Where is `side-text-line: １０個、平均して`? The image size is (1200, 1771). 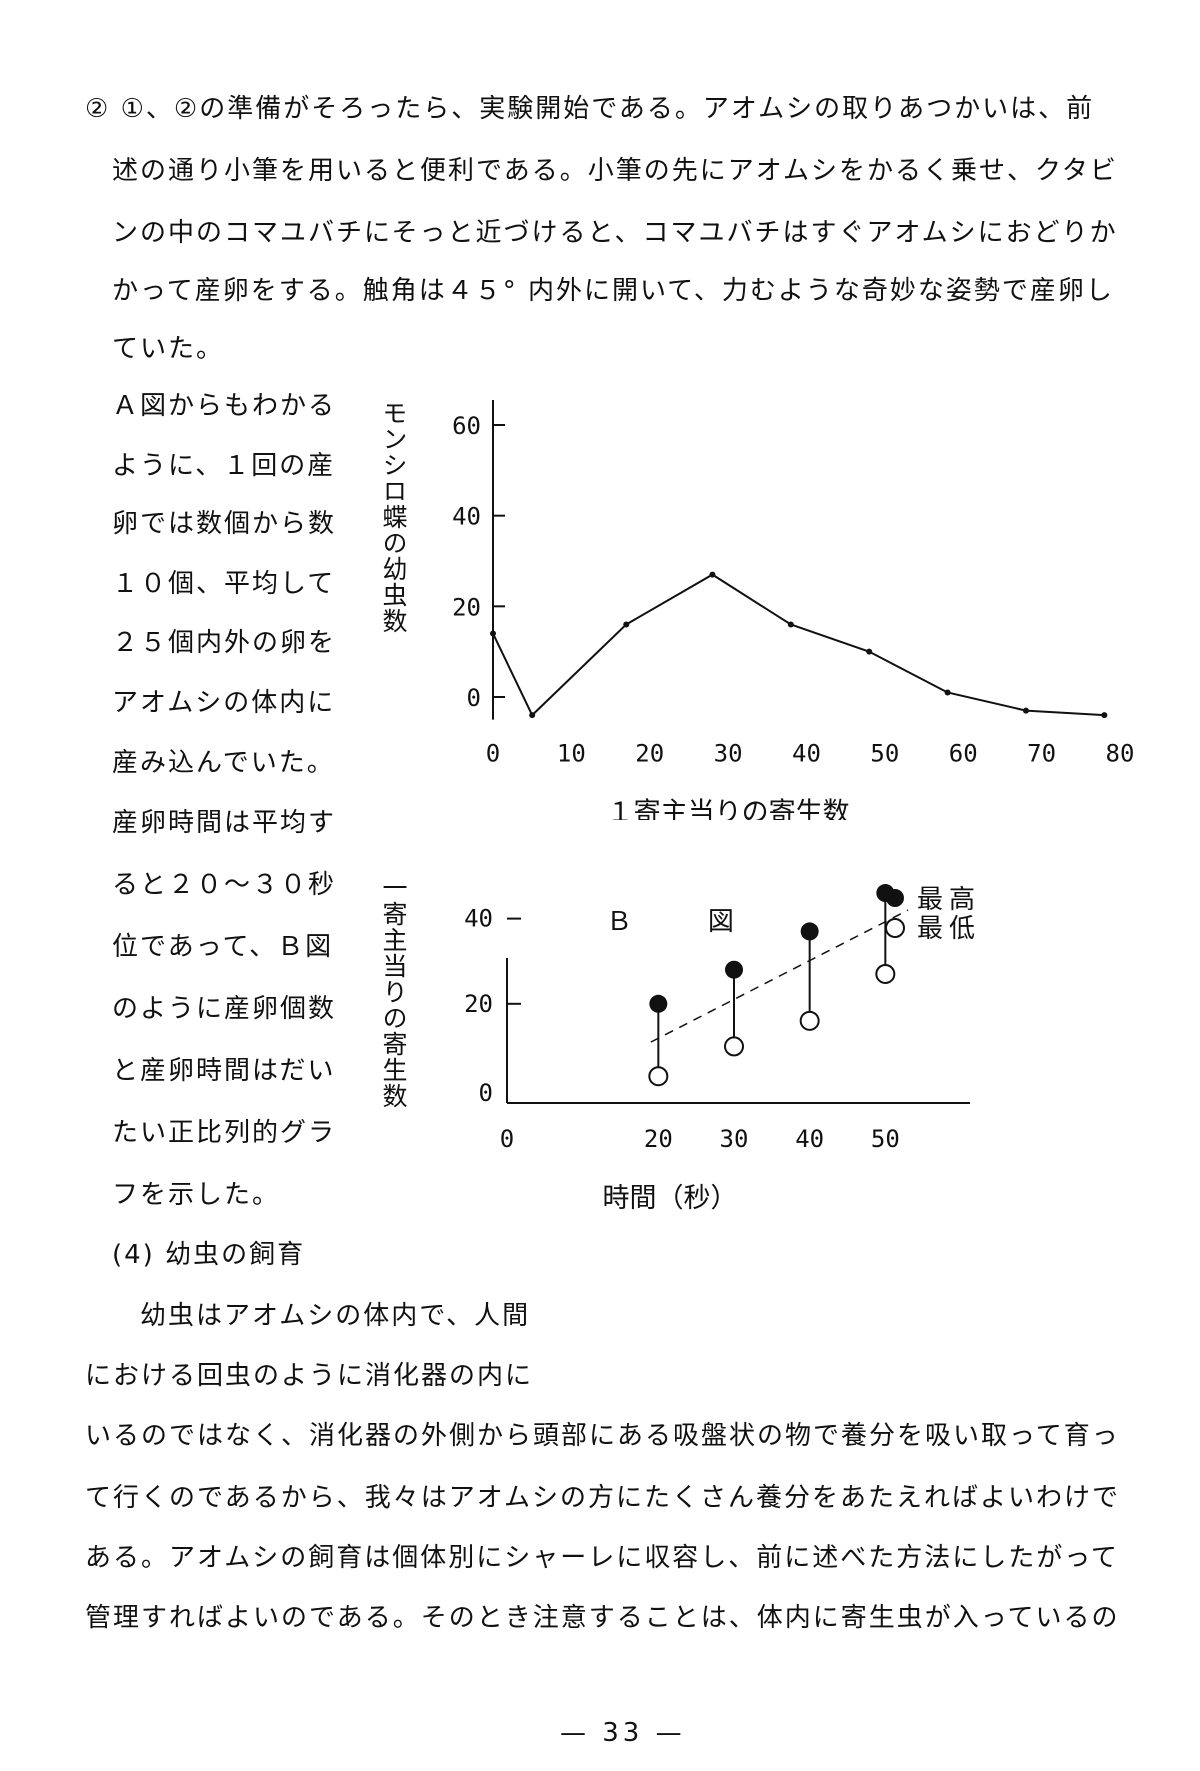 side-text-line: １０個、平均して is located at coordinates (224, 584).